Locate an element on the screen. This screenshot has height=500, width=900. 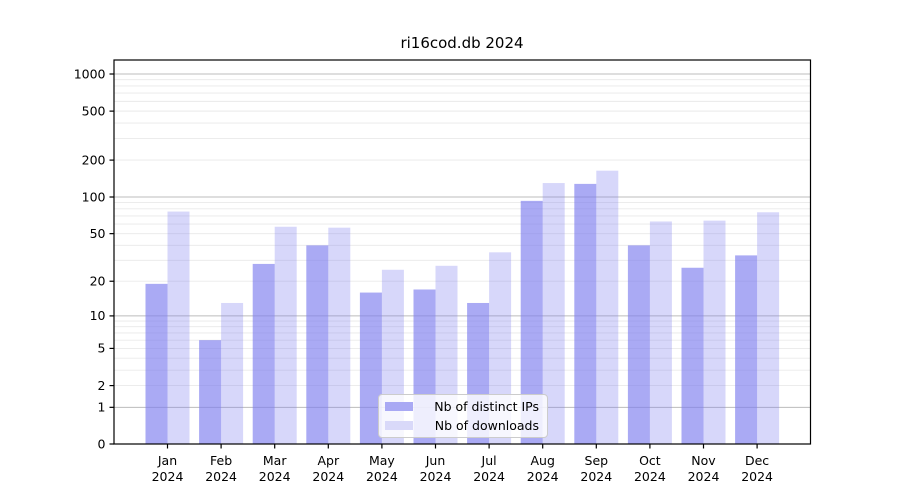
x-tick-label-mar: Mar is located at coordinates (275, 460).